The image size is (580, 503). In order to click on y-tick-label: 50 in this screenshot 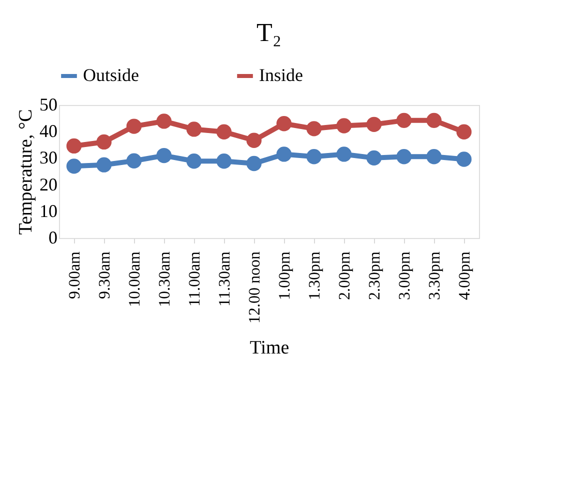, I will do `click(49, 104)`.